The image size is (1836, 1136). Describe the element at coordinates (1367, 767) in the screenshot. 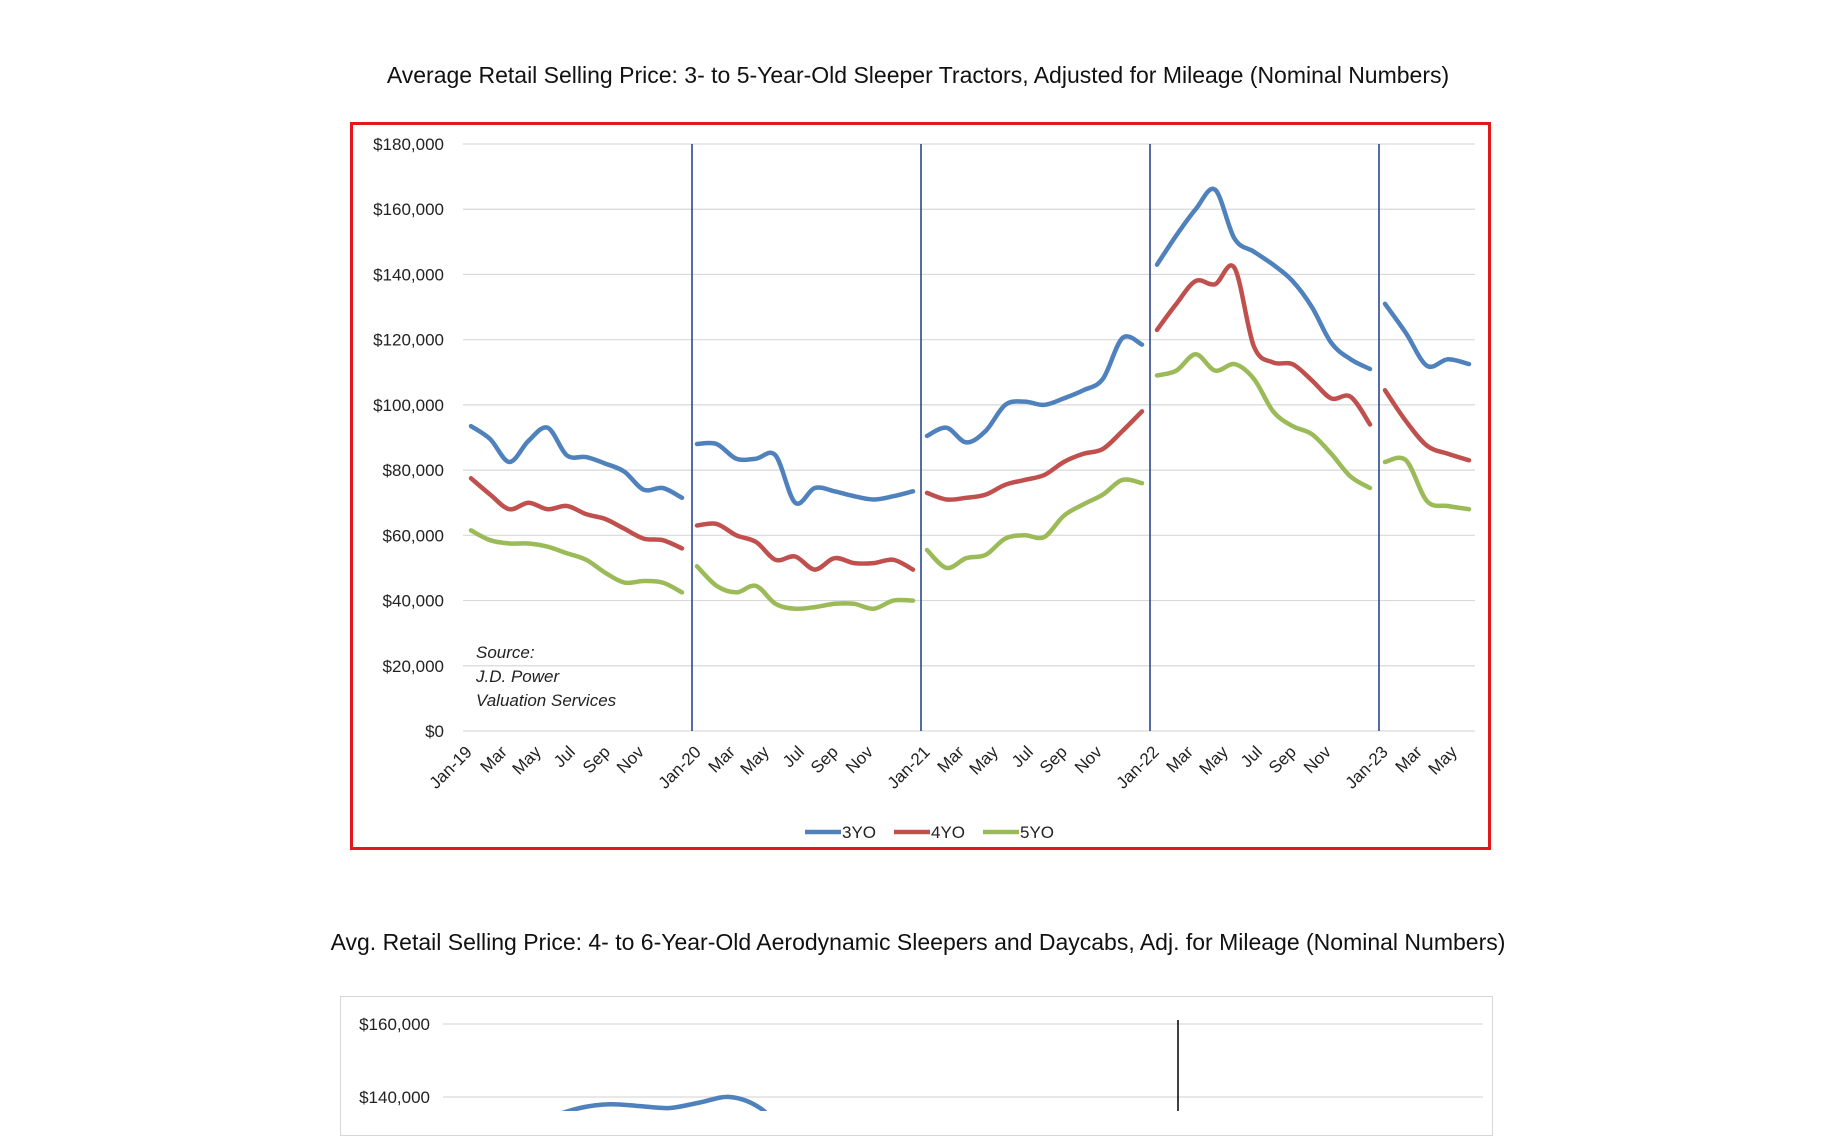

I see `x-tick-label: Jan-23` at that location.